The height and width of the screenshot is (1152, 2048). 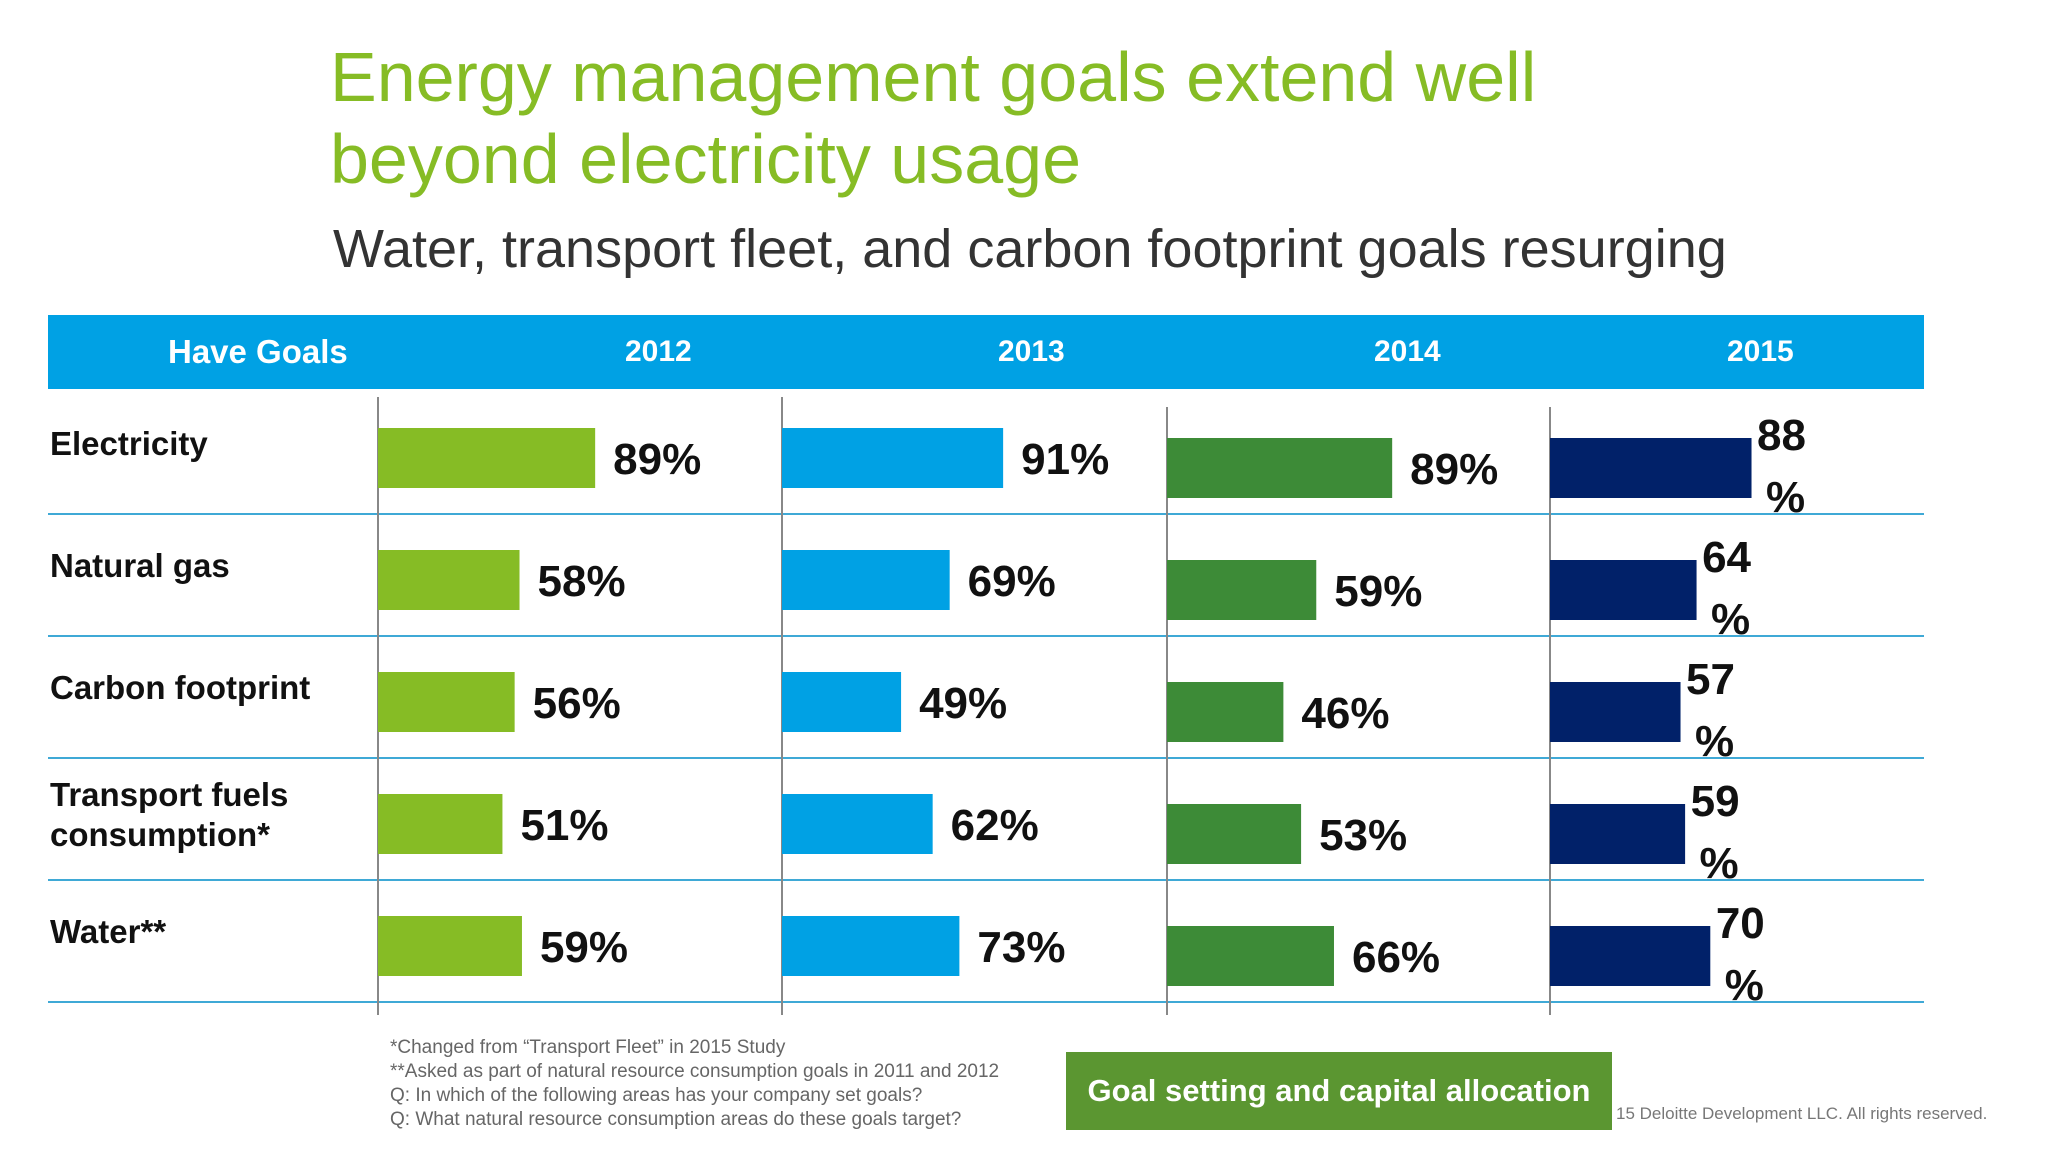 I want to click on column-header-2015: 2015, so click(x=1760, y=351).